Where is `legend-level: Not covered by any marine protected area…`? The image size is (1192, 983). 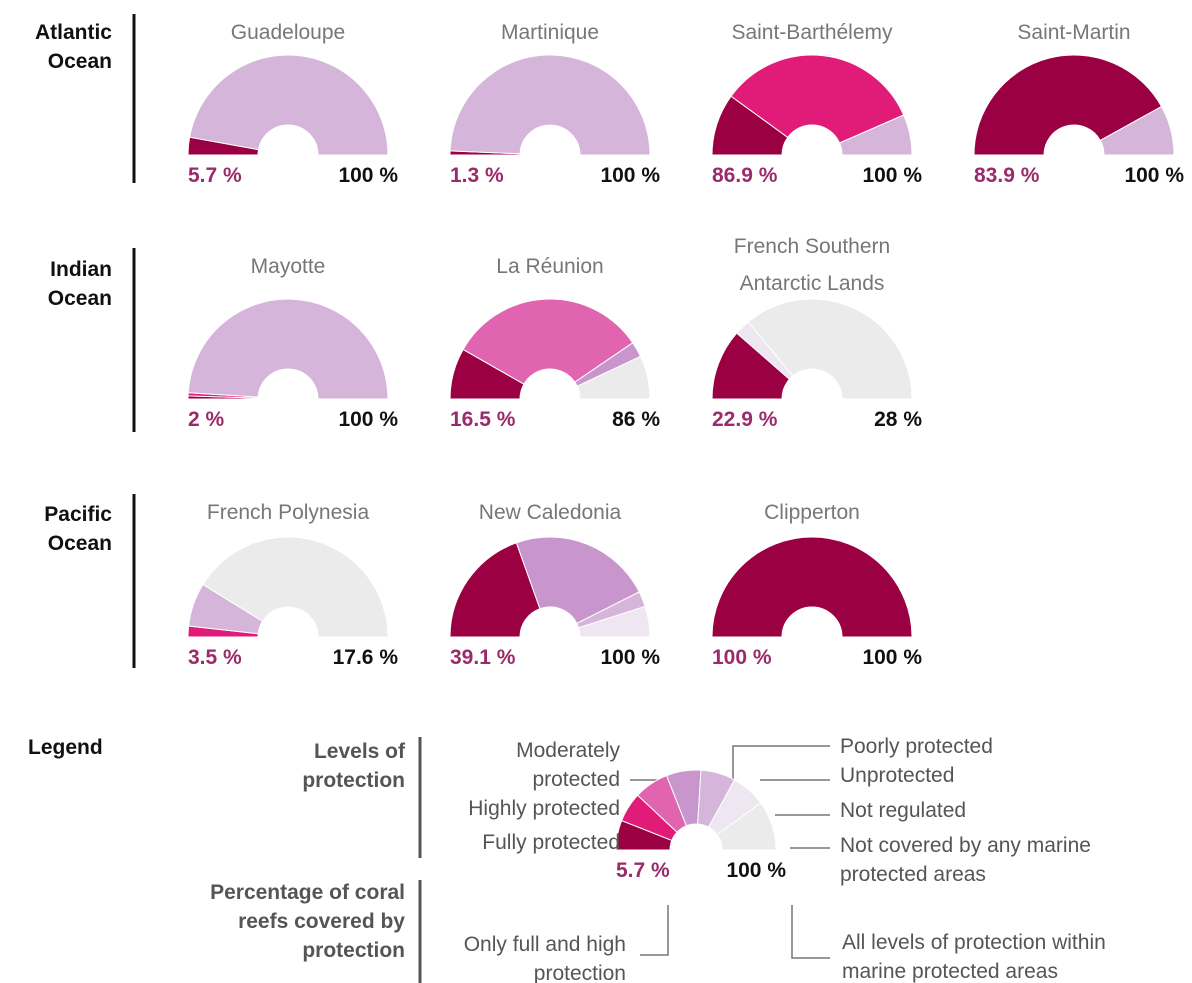 legend-level: Not covered by any marine protected area… is located at coordinates (965, 860).